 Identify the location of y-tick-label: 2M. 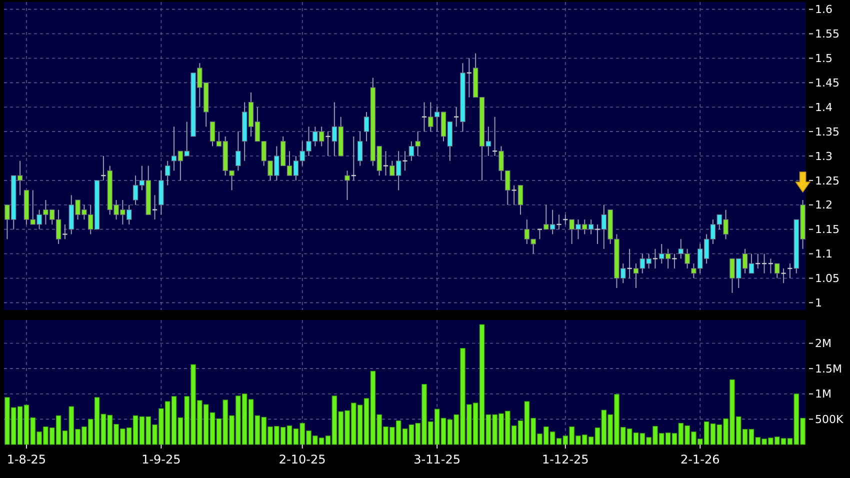
(823, 343).